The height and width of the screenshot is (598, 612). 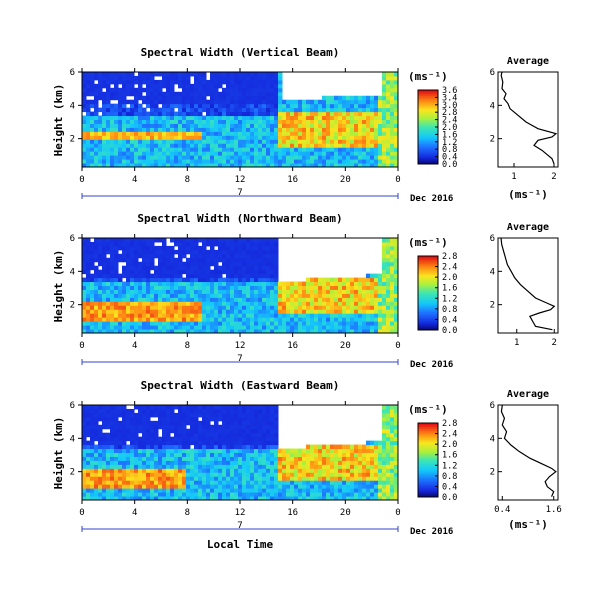 What do you see at coordinates (345, 346) in the screenshot?
I see `x-tick-label: 20` at bounding box center [345, 346].